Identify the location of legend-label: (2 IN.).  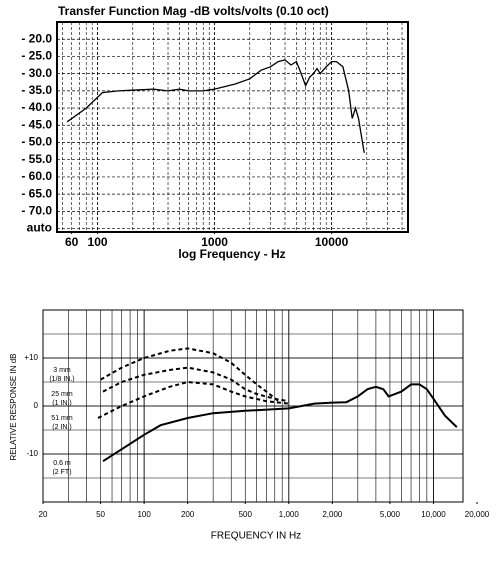
(61, 427).